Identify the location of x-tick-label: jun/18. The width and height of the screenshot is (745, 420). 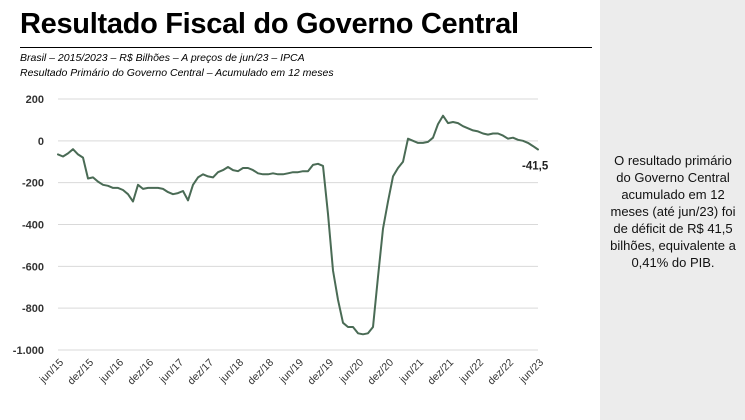
(232, 372).